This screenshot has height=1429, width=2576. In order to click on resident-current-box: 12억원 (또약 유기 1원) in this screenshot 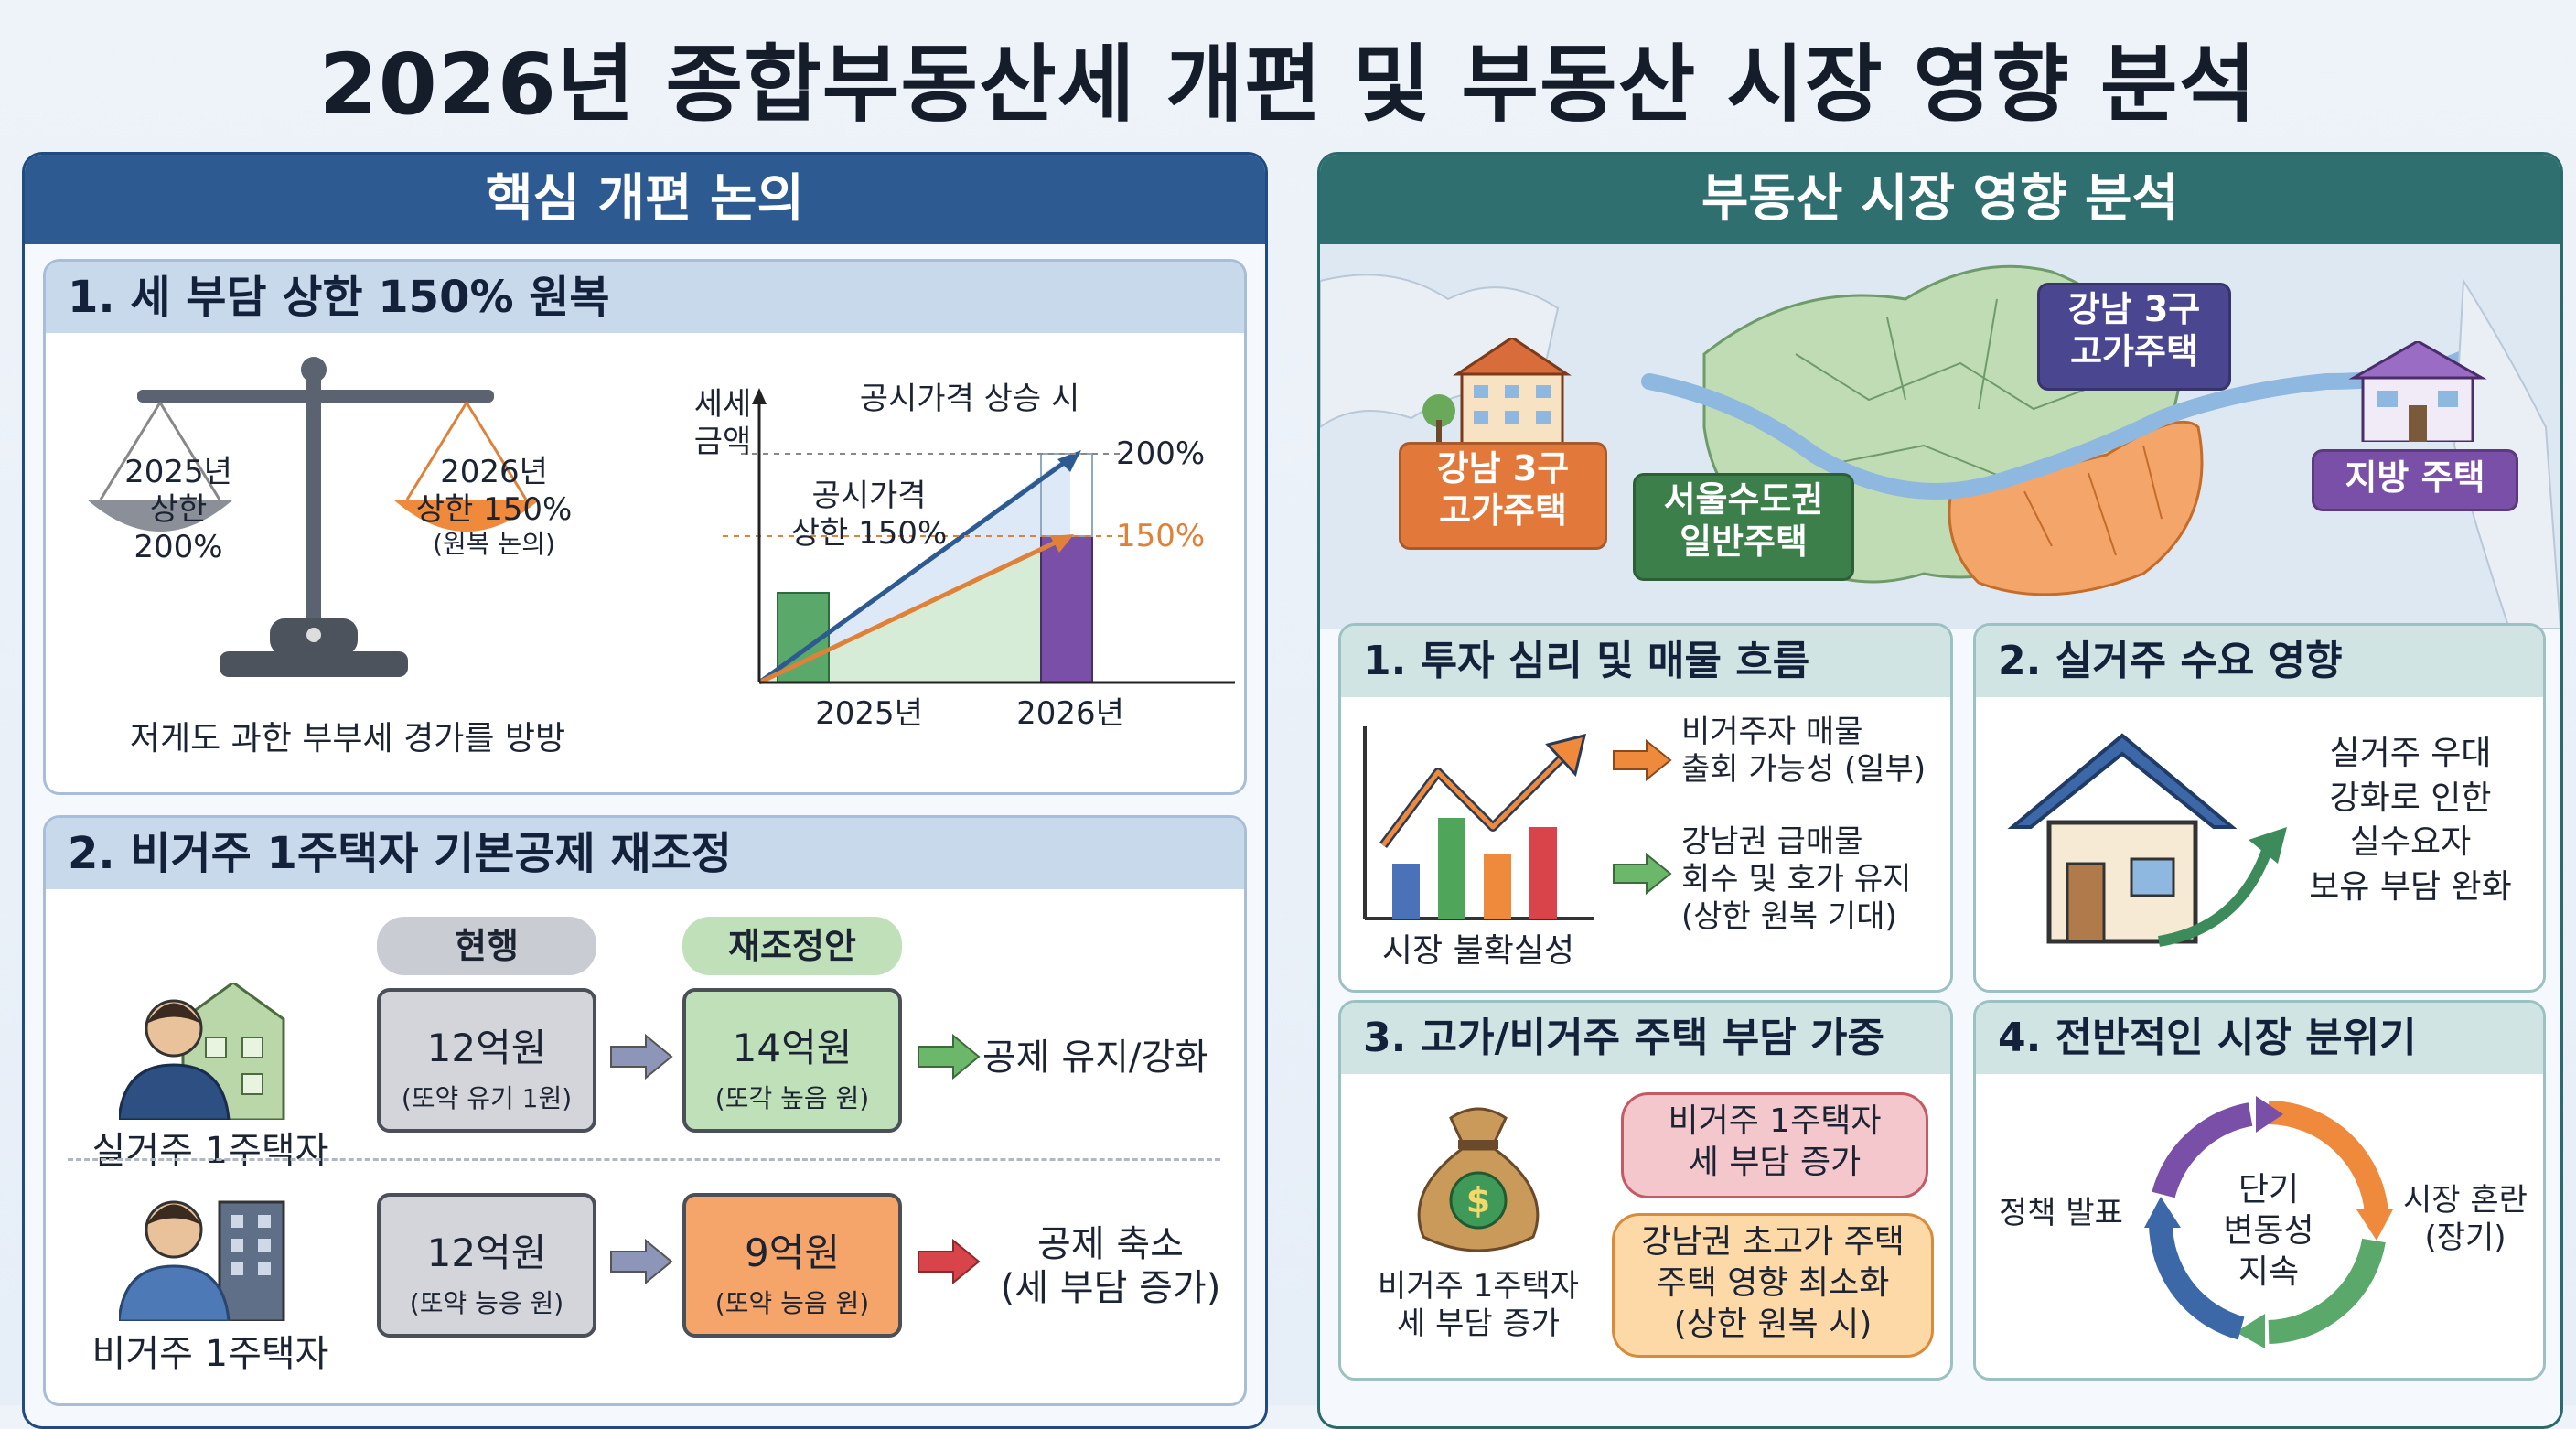, I will do `click(486, 1060)`.